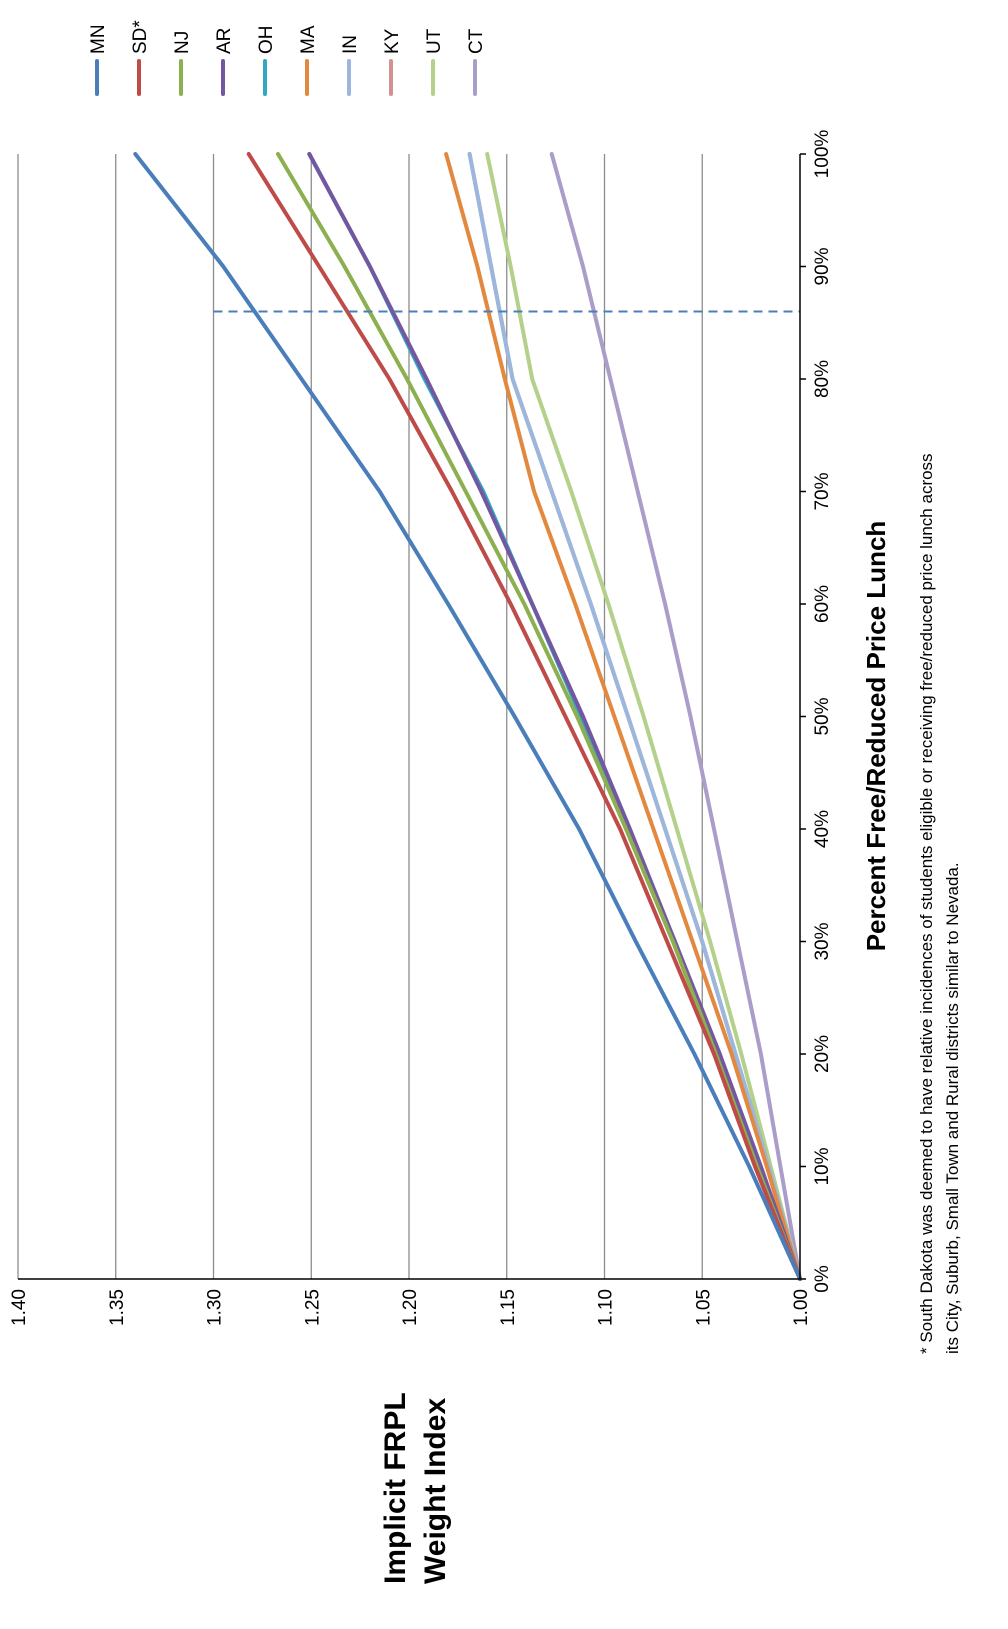 This screenshot has width=1008, height=1629. Describe the element at coordinates (434, 62) in the screenshot. I see `legend-item-ut: UT` at that location.